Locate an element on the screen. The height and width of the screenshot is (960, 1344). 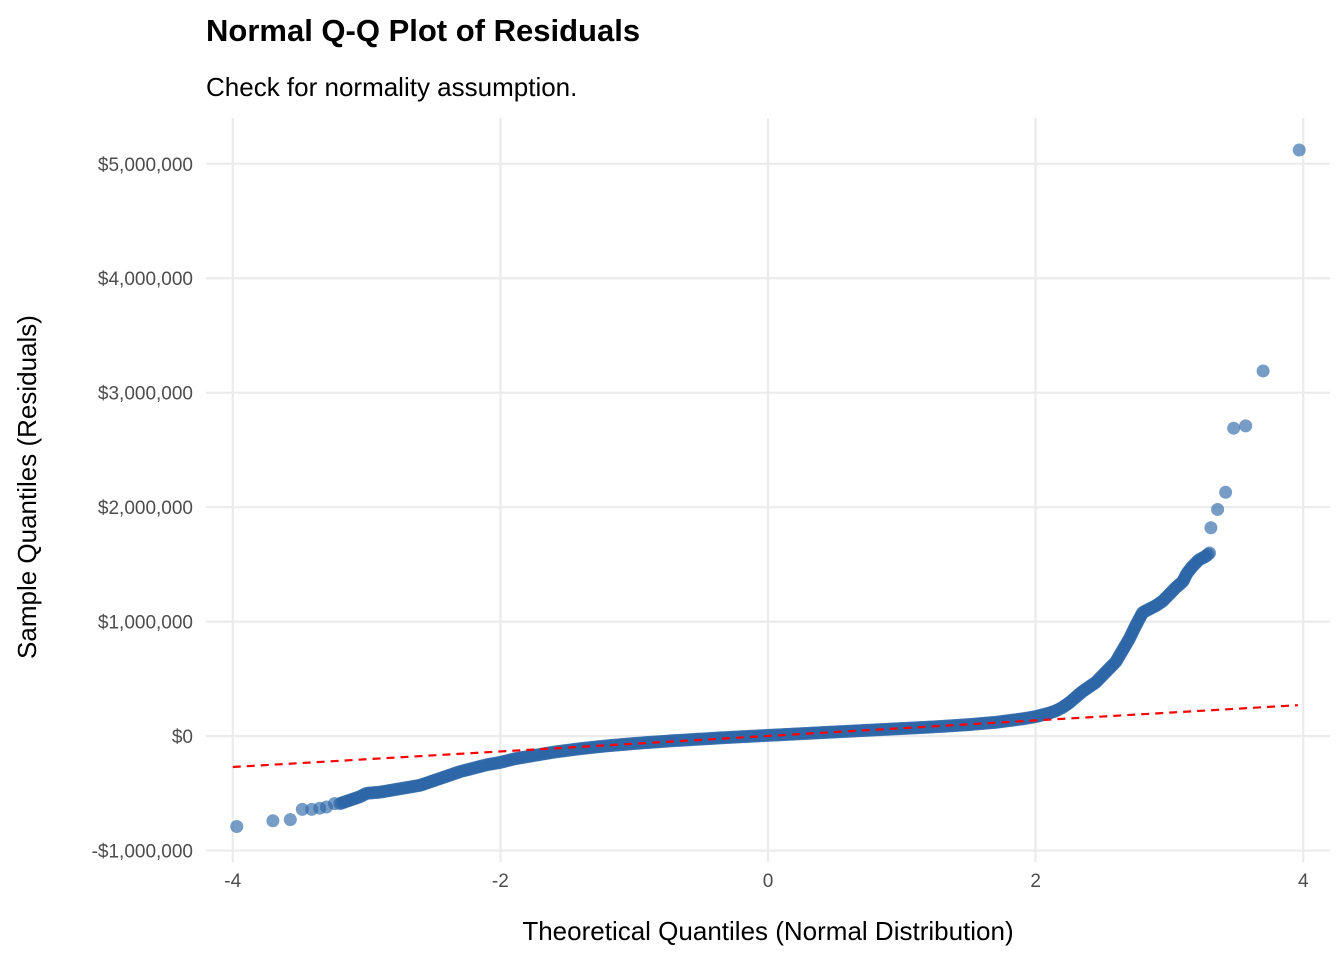
y-tick-label: $0 is located at coordinates (182, 737).